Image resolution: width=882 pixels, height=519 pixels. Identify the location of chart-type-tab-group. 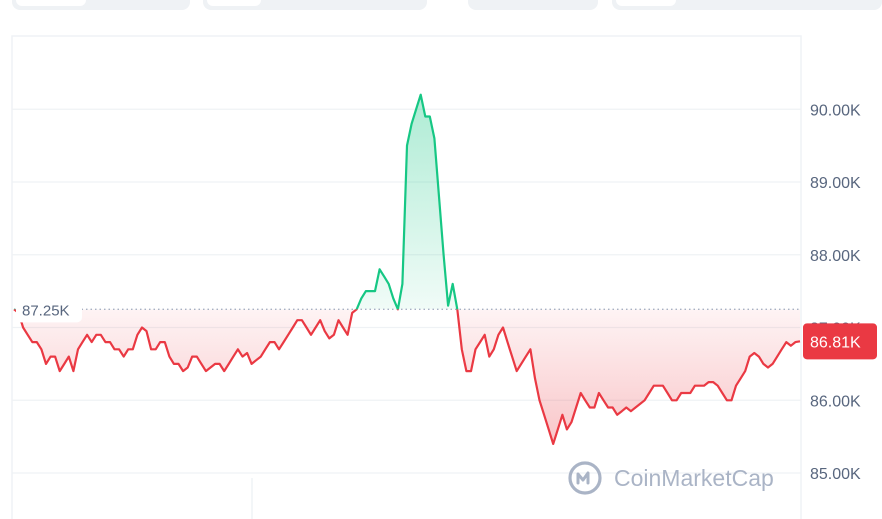
(533, 5).